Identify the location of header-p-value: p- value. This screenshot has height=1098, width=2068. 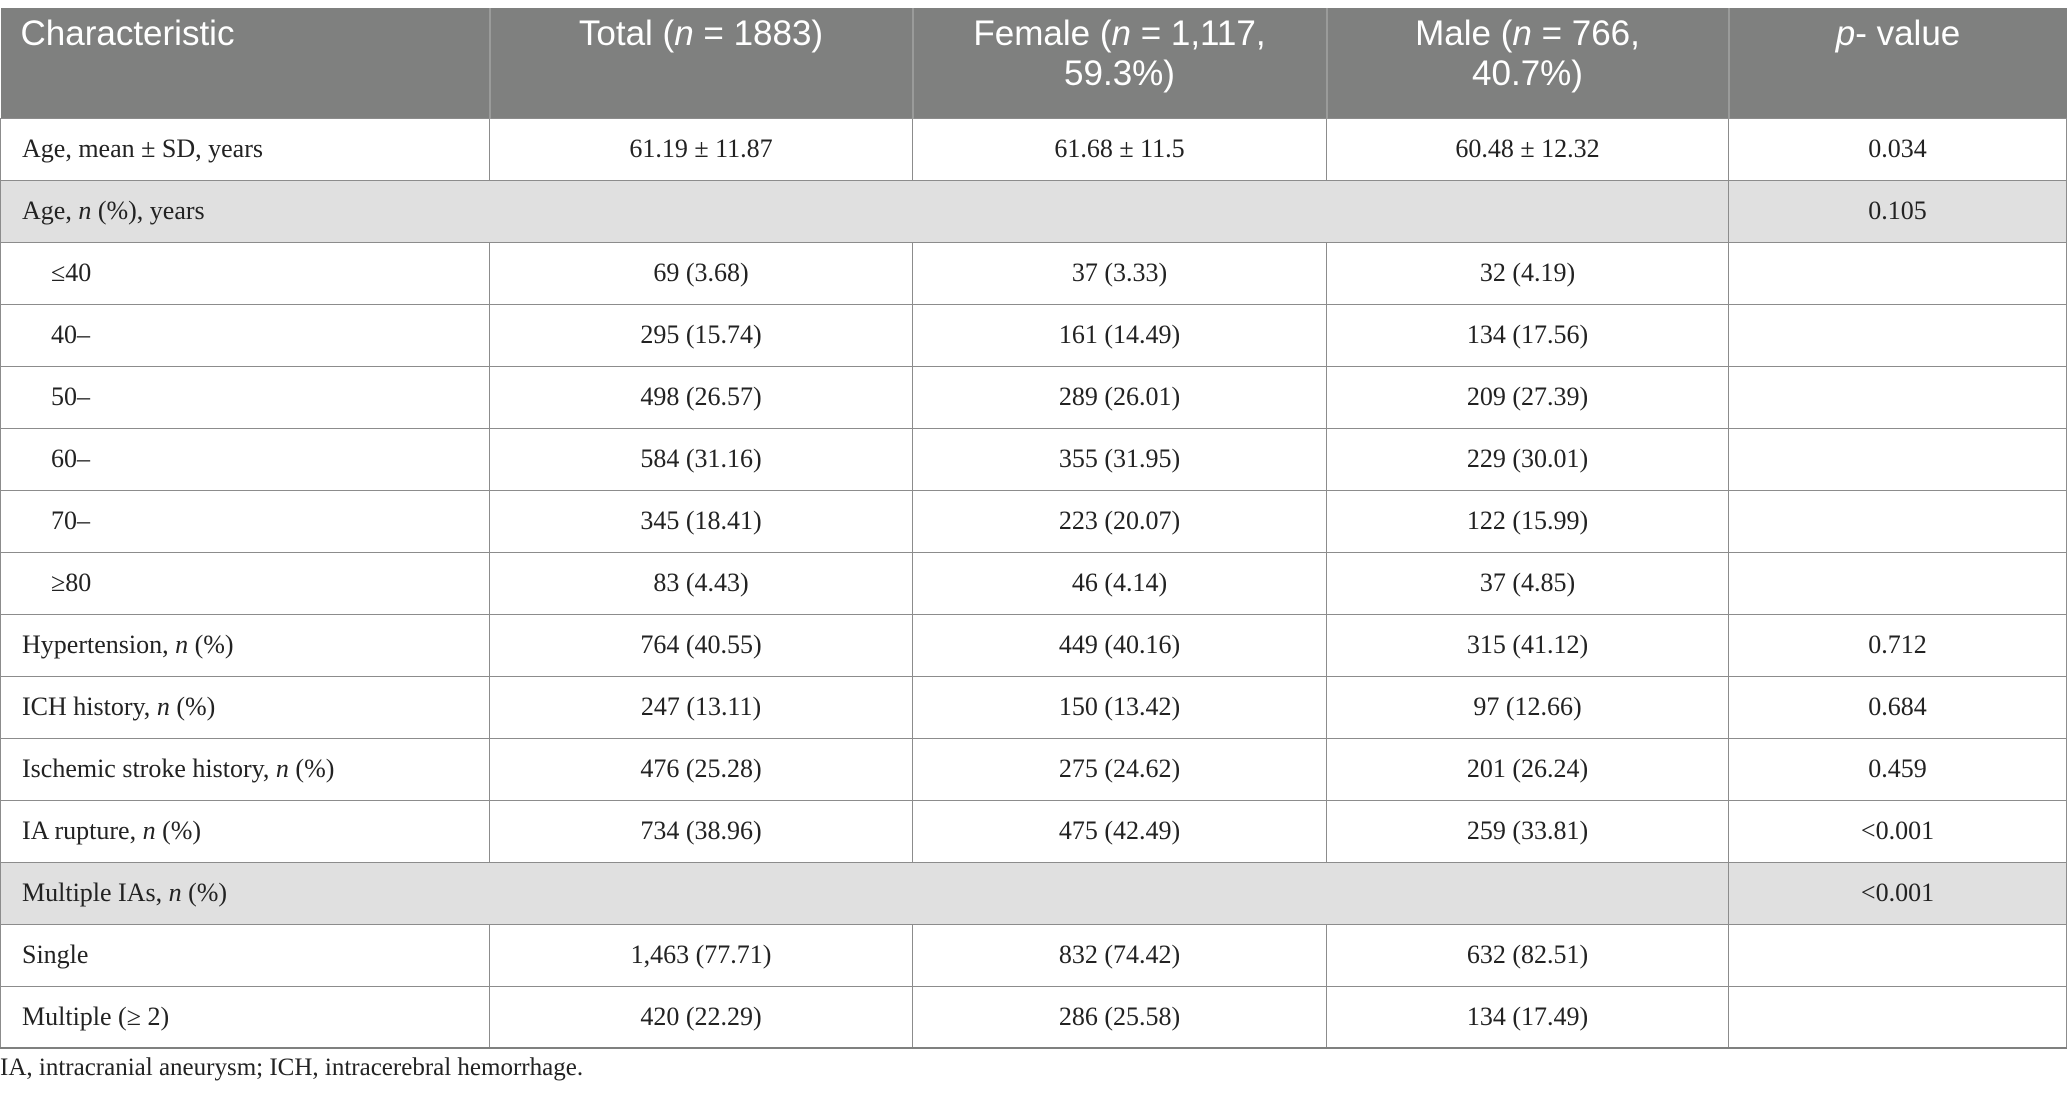
(1897, 63).